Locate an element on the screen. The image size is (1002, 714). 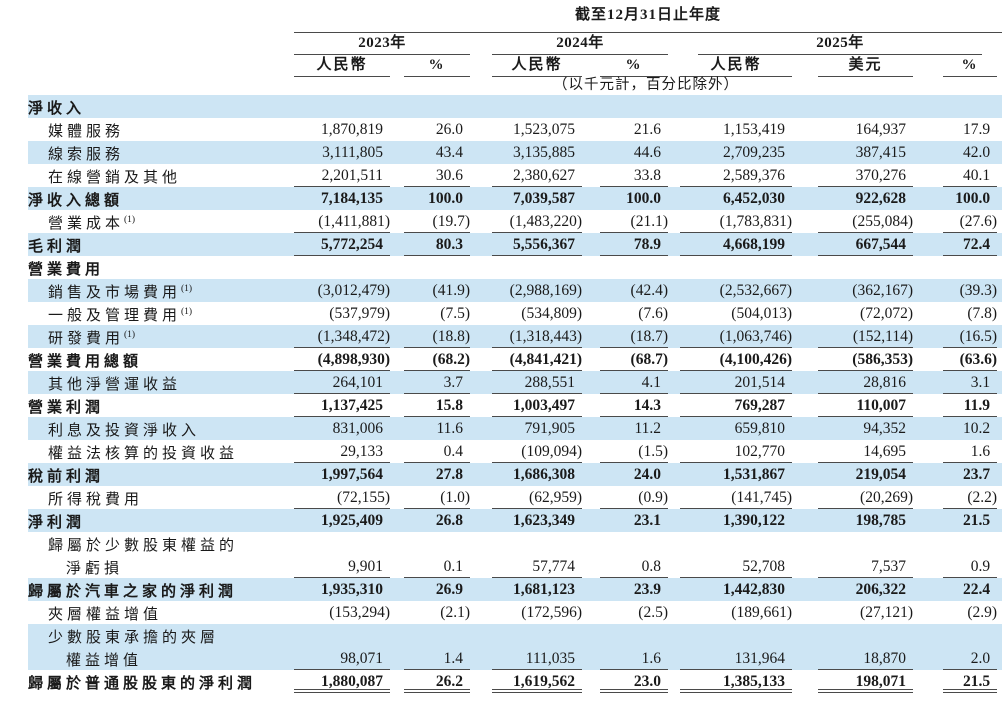
cell-value: 198,071 is located at coordinates (865, 681).